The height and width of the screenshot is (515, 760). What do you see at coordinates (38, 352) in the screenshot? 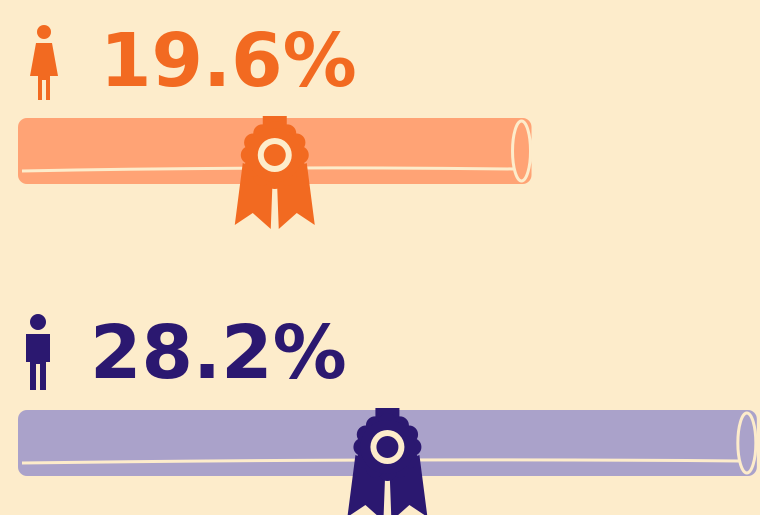
I see `male-icon` at bounding box center [38, 352].